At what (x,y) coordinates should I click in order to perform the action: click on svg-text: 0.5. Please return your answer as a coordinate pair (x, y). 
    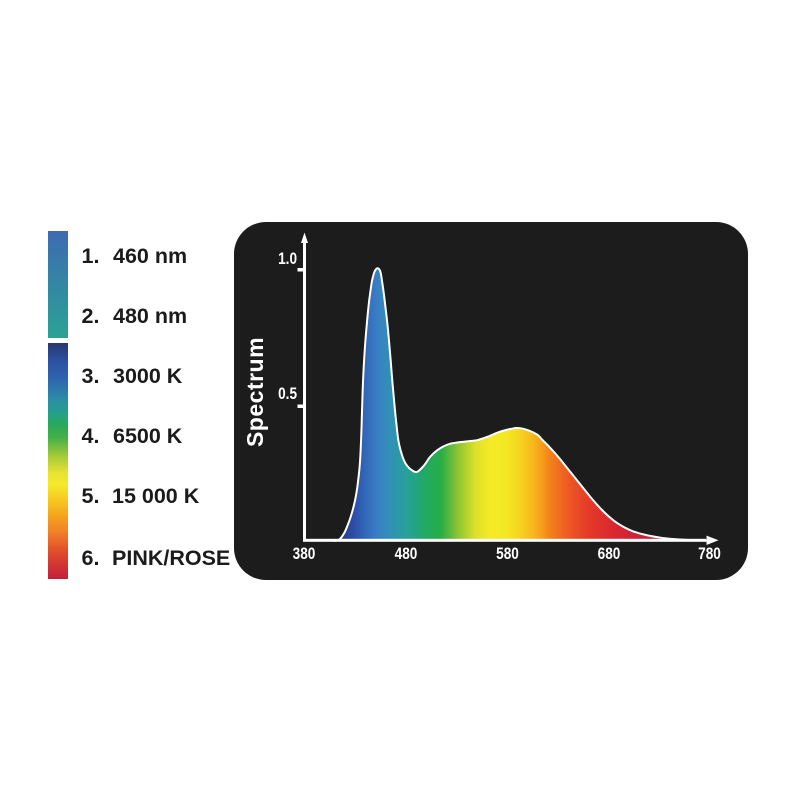
    Looking at the image, I should click on (287, 394).